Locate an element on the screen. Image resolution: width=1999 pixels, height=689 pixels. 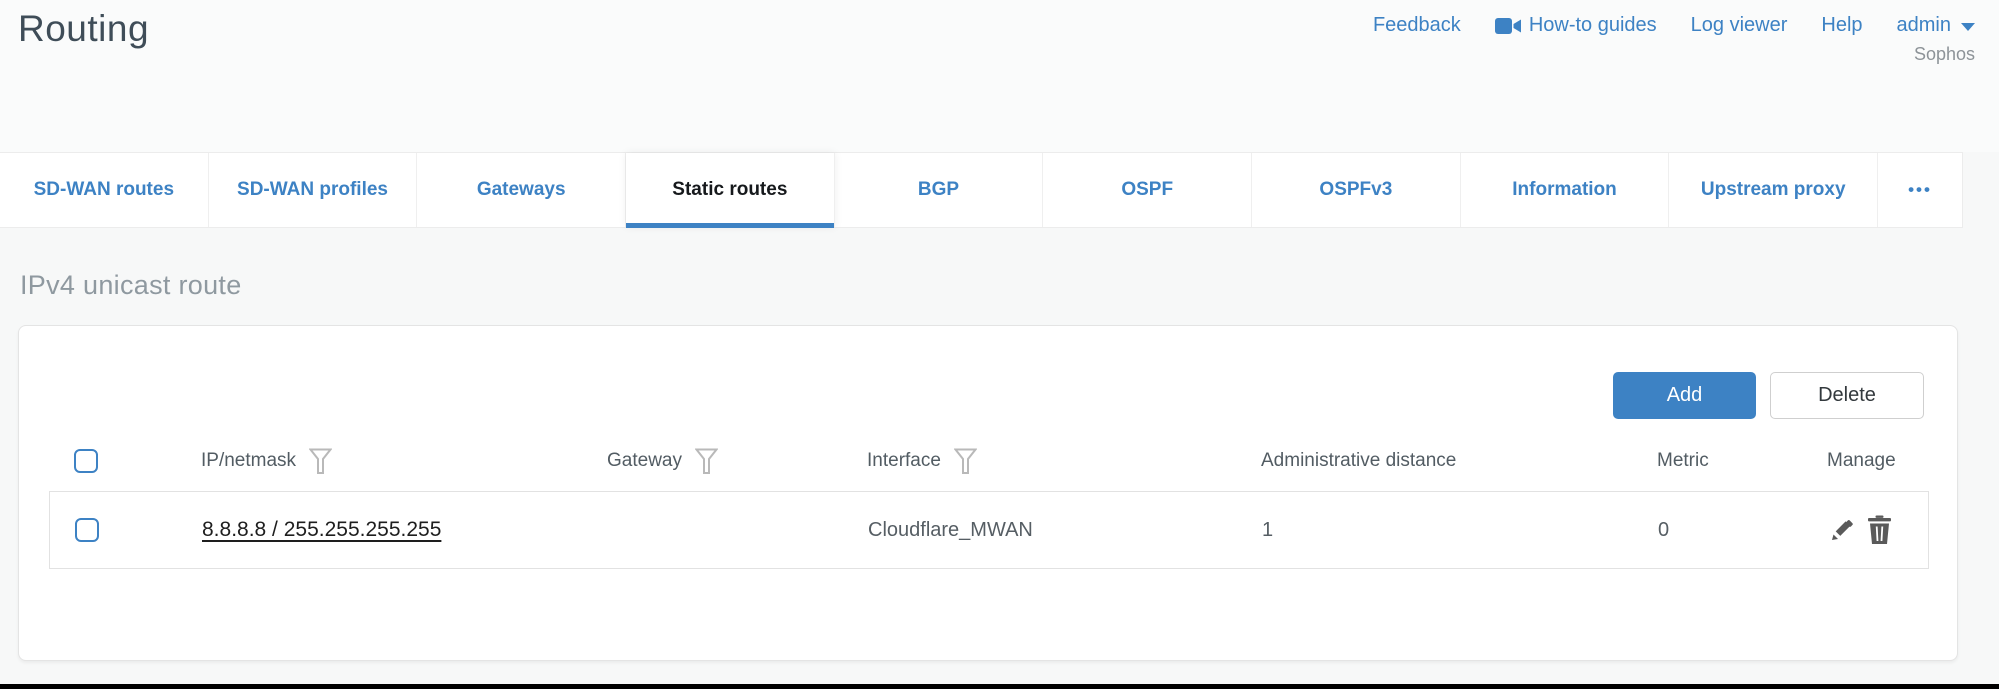
edit-pencil-icon is located at coordinates (1842, 530).